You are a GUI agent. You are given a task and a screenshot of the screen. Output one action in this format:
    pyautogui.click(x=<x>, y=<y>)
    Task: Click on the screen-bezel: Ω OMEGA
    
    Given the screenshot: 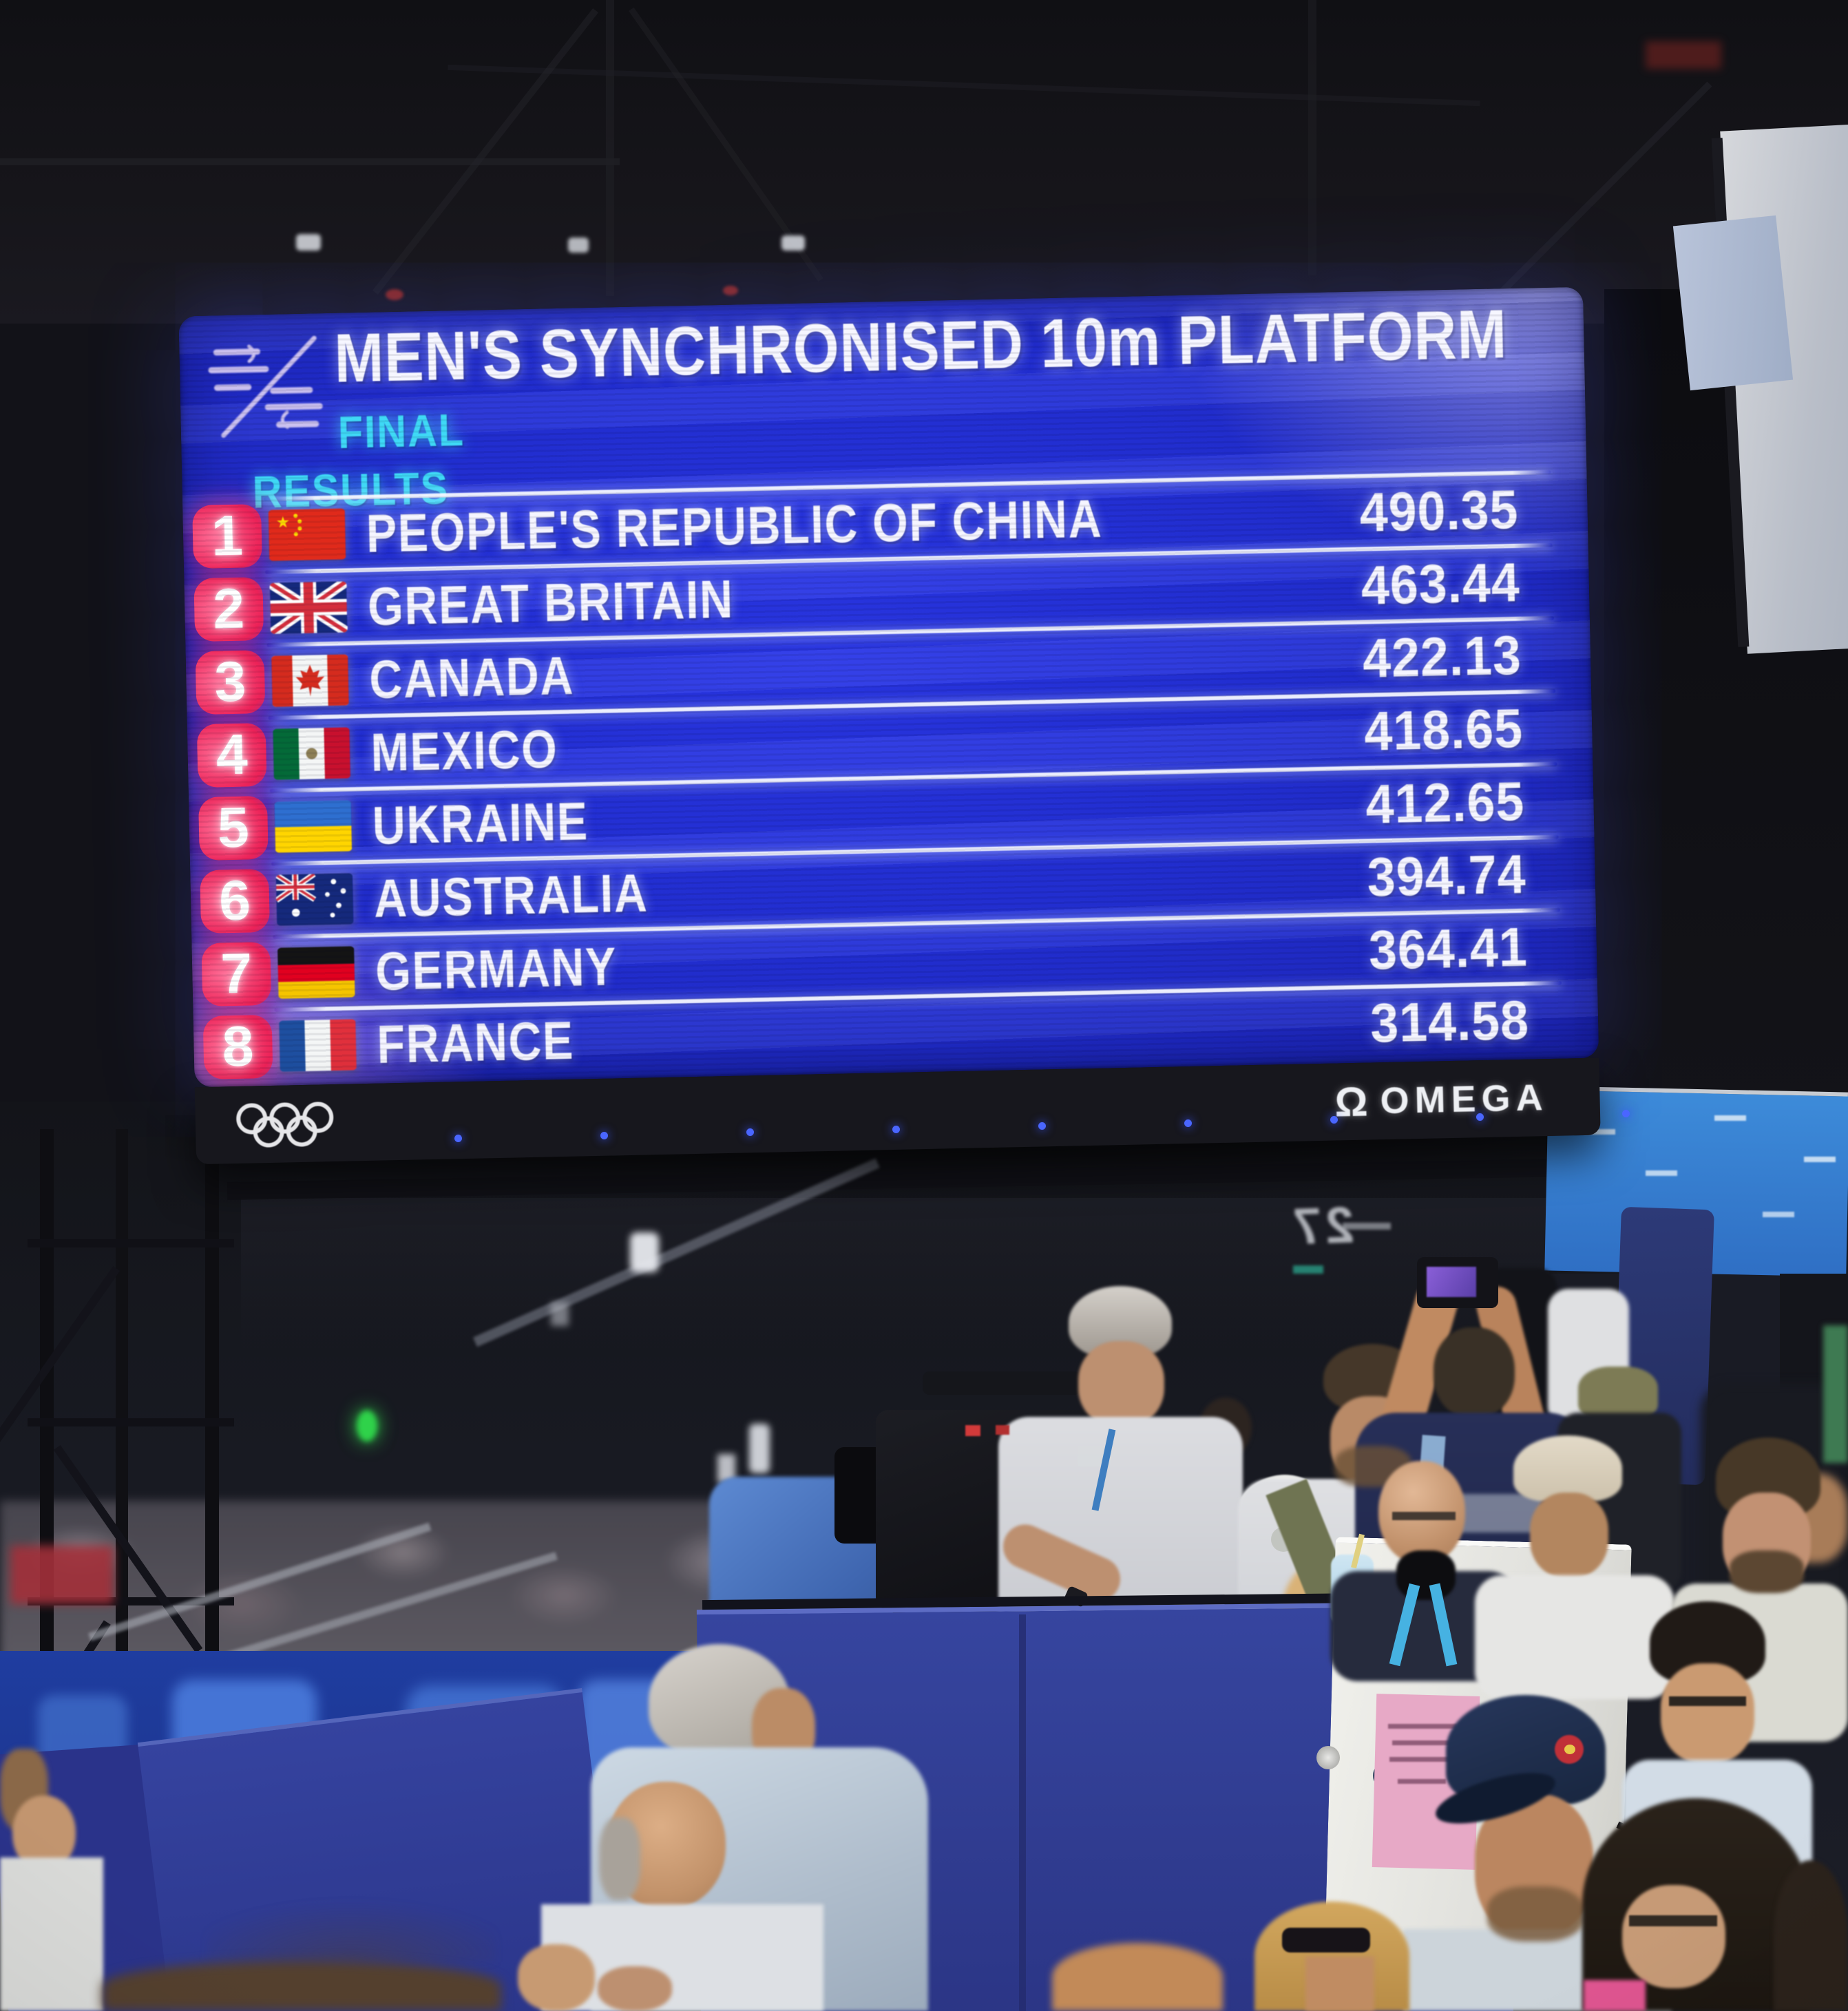 What is the action you would take?
    pyautogui.click(x=897, y=1111)
    